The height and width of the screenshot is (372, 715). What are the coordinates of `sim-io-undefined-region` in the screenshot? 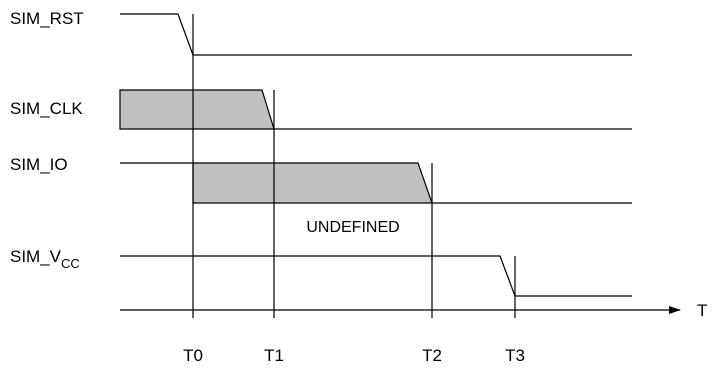 It's located at (312, 183).